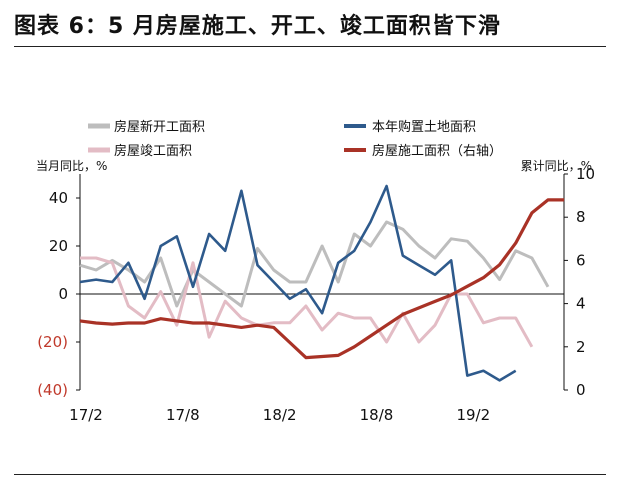 This screenshot has width=620, height=496. I want to click on legend-item-land: 本年购置土地面积, so click(410, 127).